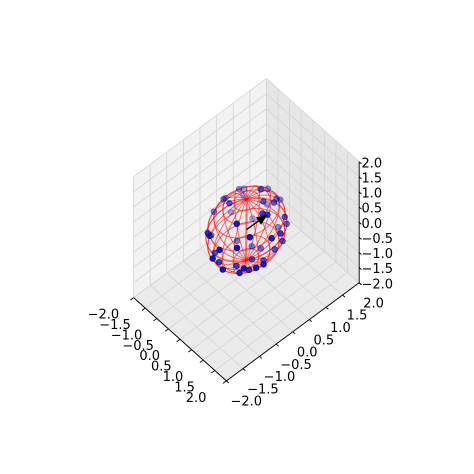 This screenshot has height=474, width=474. I want to click on state-arrow, so click(256, 222).